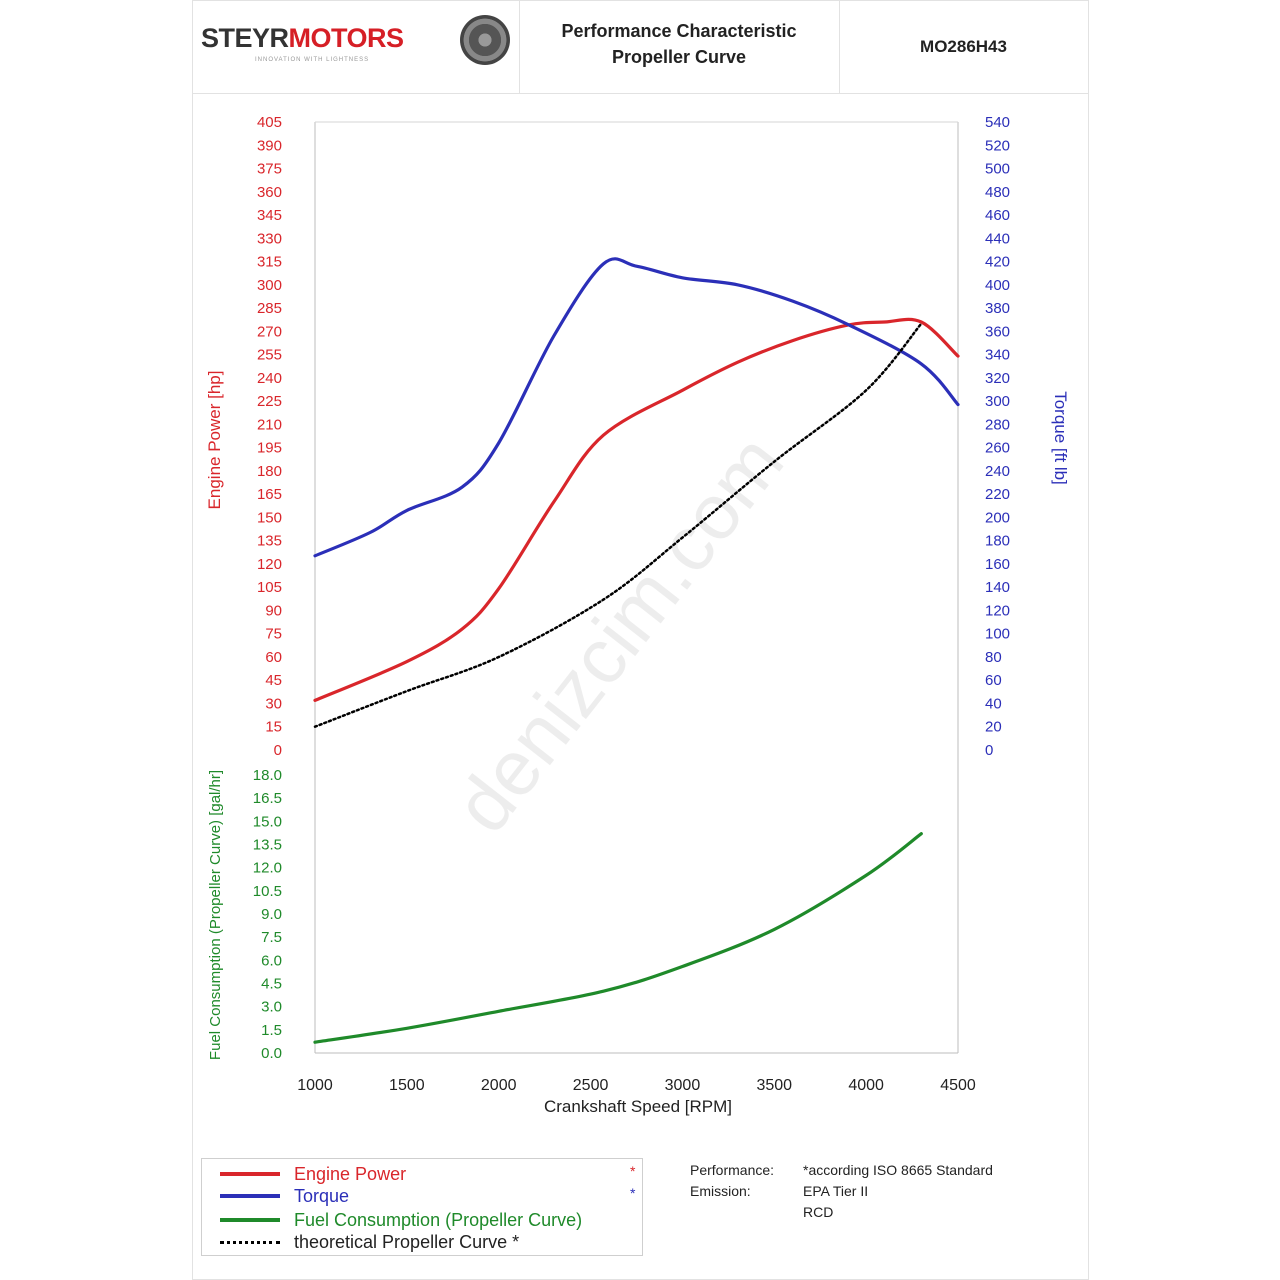  What do you see at coordinates (250, 1220) in the screenshot?
I see `legend-swatch-fuel` at bounding box center [250, 1220].